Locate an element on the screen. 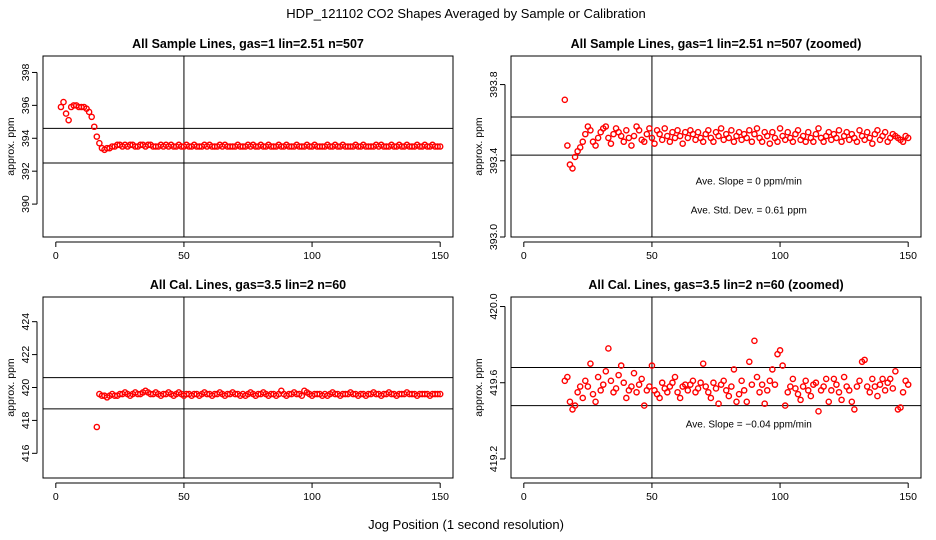  plot-title: All Sample Lines, gas=1 lin=2.51 n=507 is located at coordinates (248, 44).